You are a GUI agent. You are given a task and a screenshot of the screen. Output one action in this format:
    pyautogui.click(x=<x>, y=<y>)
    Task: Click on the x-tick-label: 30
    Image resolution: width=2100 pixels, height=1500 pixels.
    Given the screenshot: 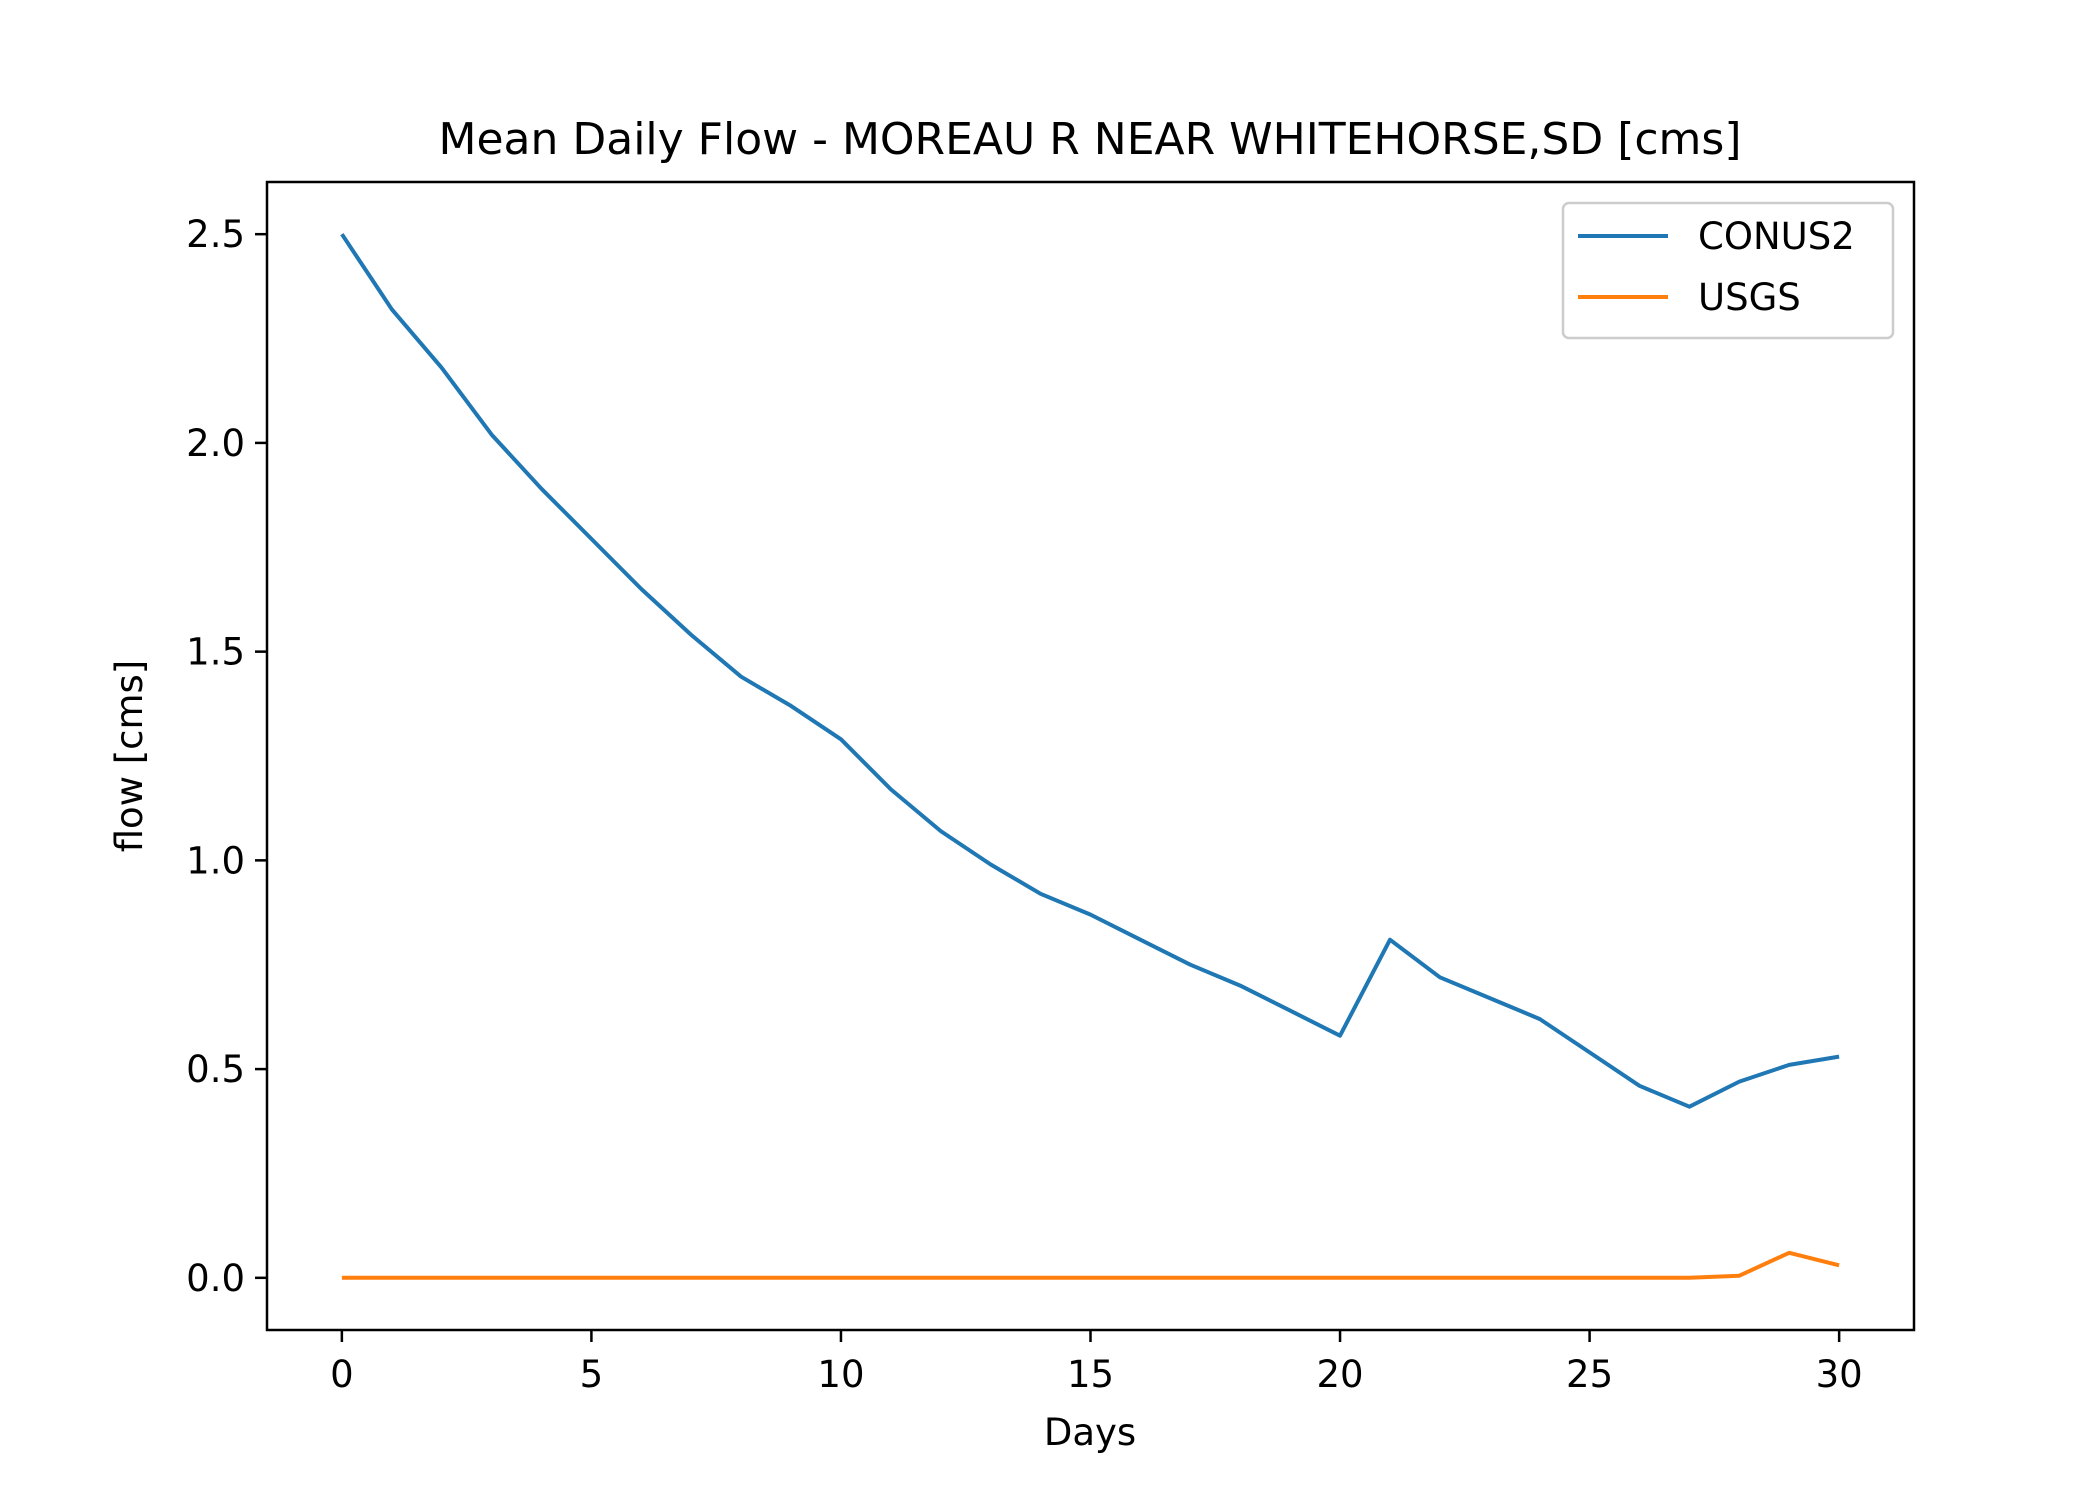 What is the action you would take?
    pyautogui.click(x=1839, y=1374)
    